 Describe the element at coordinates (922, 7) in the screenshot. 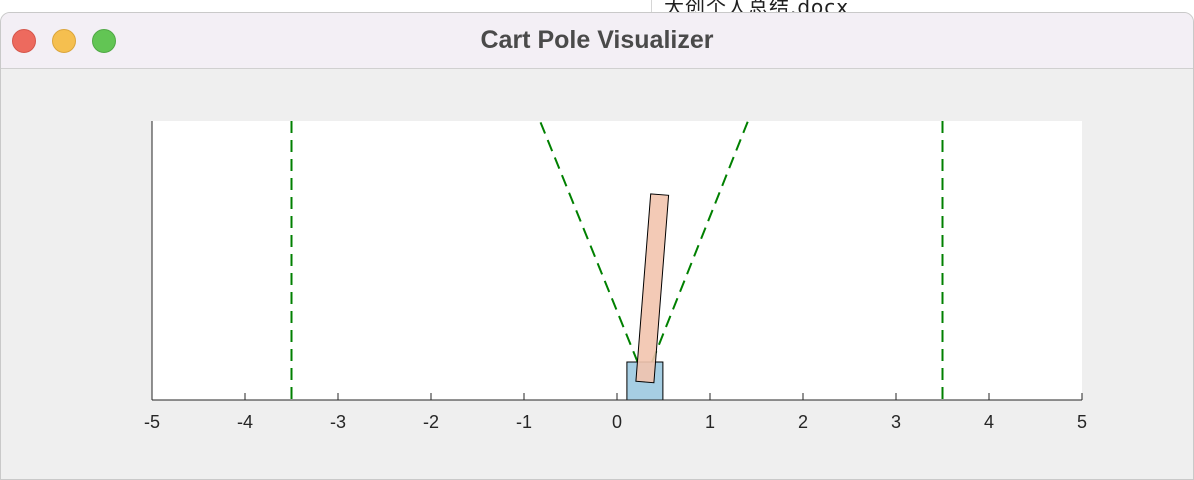

I see `background-window-title: 大创个人总结.docx` at that location.